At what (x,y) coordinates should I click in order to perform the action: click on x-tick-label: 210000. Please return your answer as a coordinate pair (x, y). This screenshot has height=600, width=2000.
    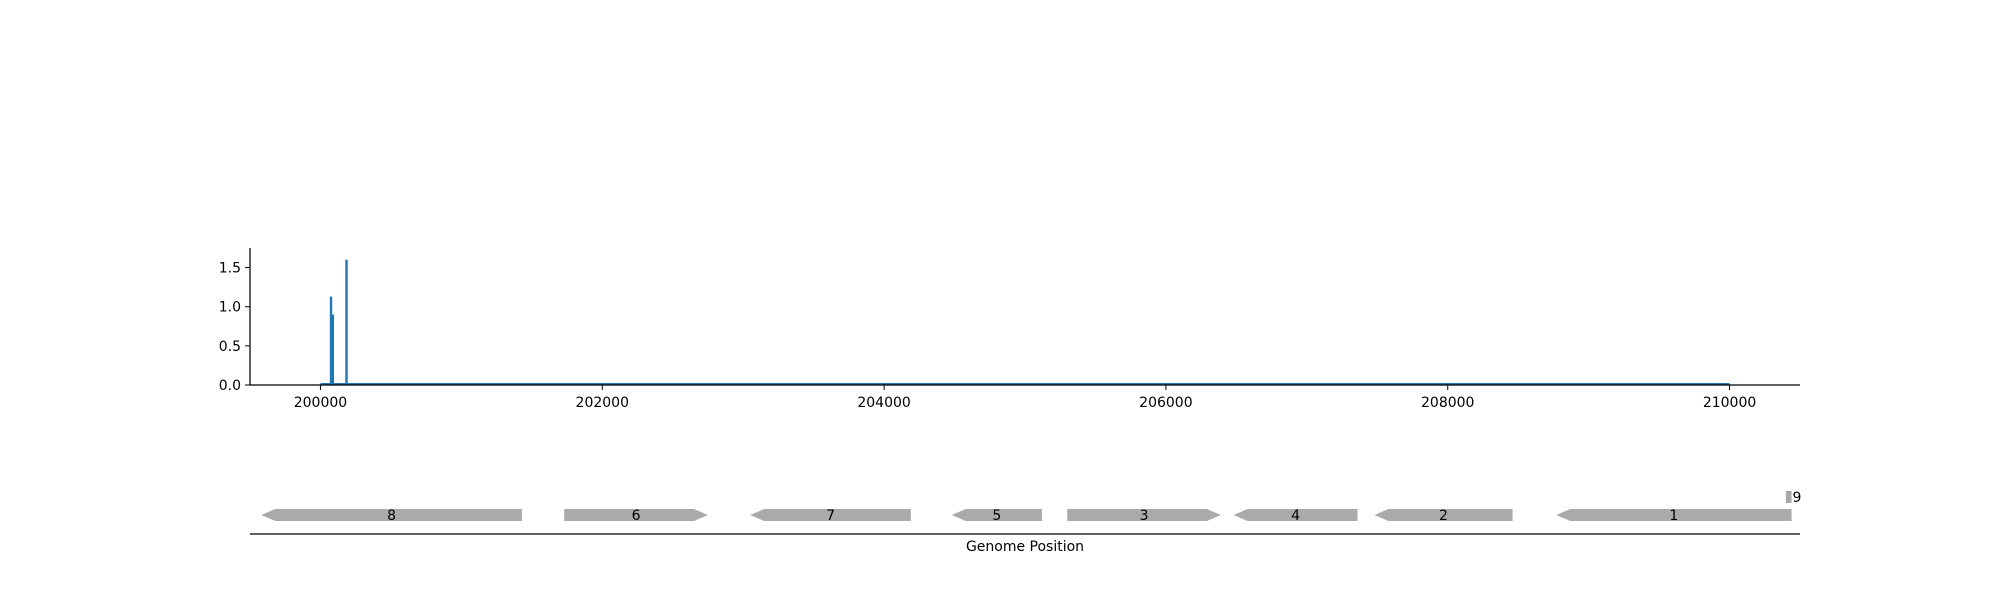
    Looking at the image, I should click on (1729, 403).